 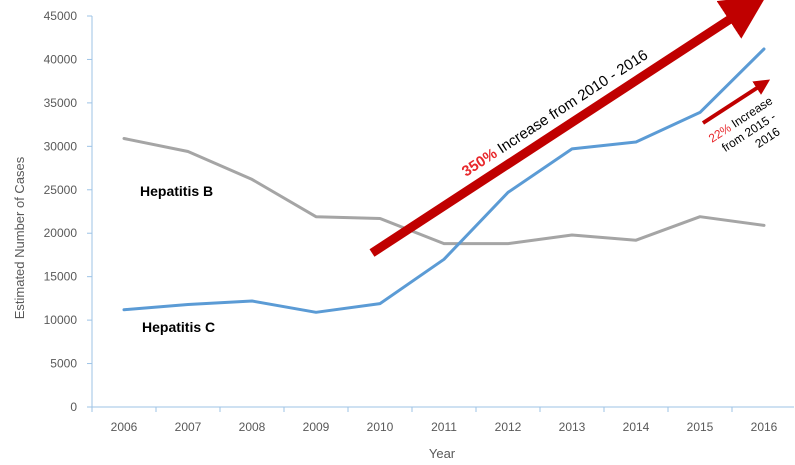 I want to click on series-label-hepatitis-c: Hepatitis C, so click(x=178, y=327).